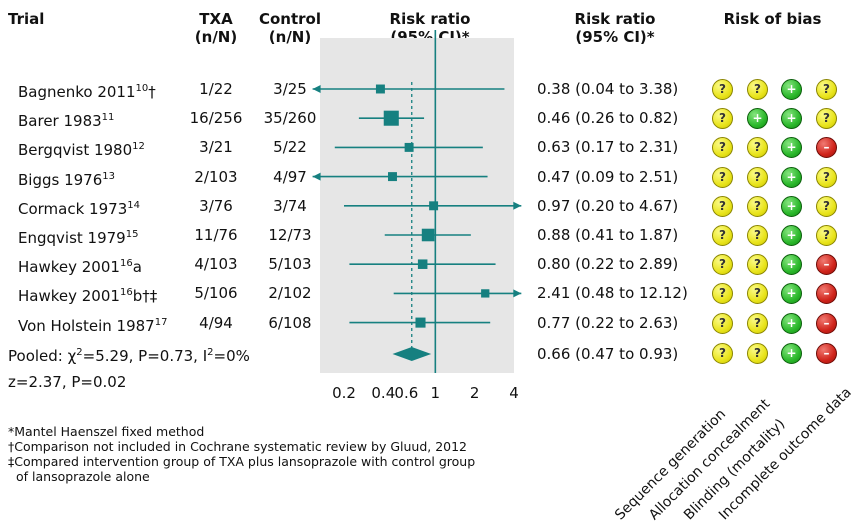 This screenshot has width=851, height=532. Describe the element at coordinates (316, 176) in the screenshot. I see `ci-arrow-left` at that location.